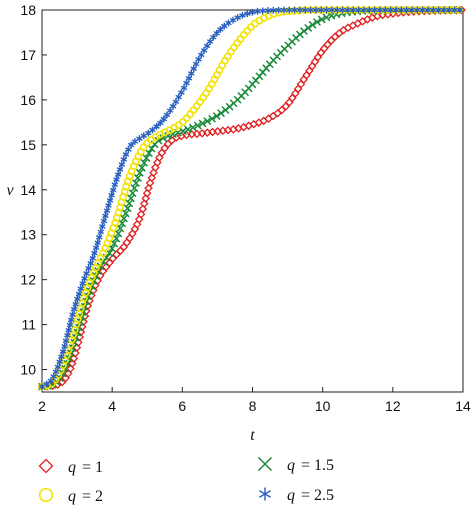 Image resolution: width=474 pixels, height=509 pixels. I want to click on x-axis-label: t, so click(252, 435).